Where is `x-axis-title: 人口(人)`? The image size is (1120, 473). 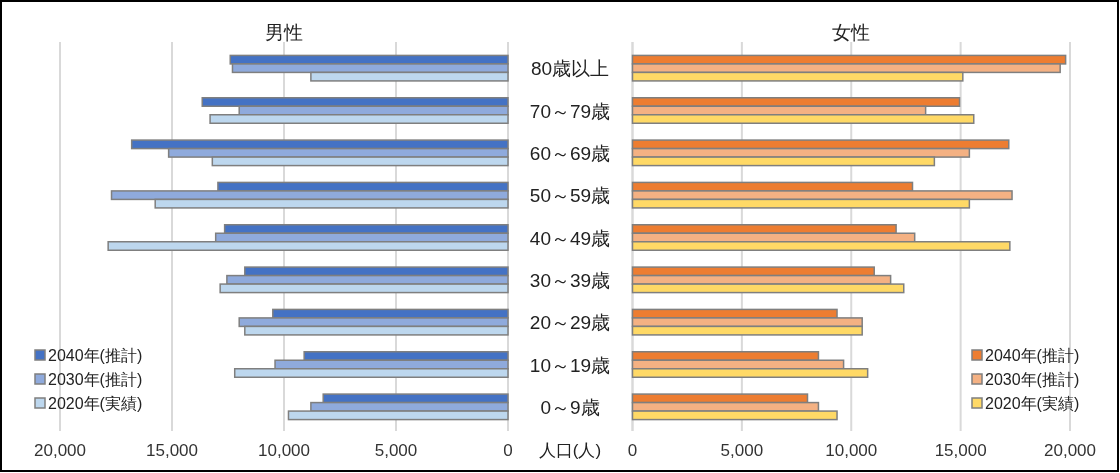 x-axis-title: 人口(人) is located at coordinates (570, 450).